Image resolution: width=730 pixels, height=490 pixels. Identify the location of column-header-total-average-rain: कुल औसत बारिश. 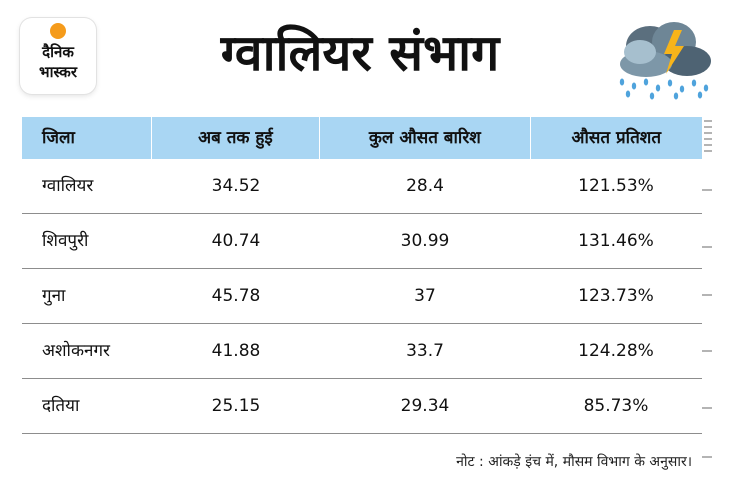
(425, 138).